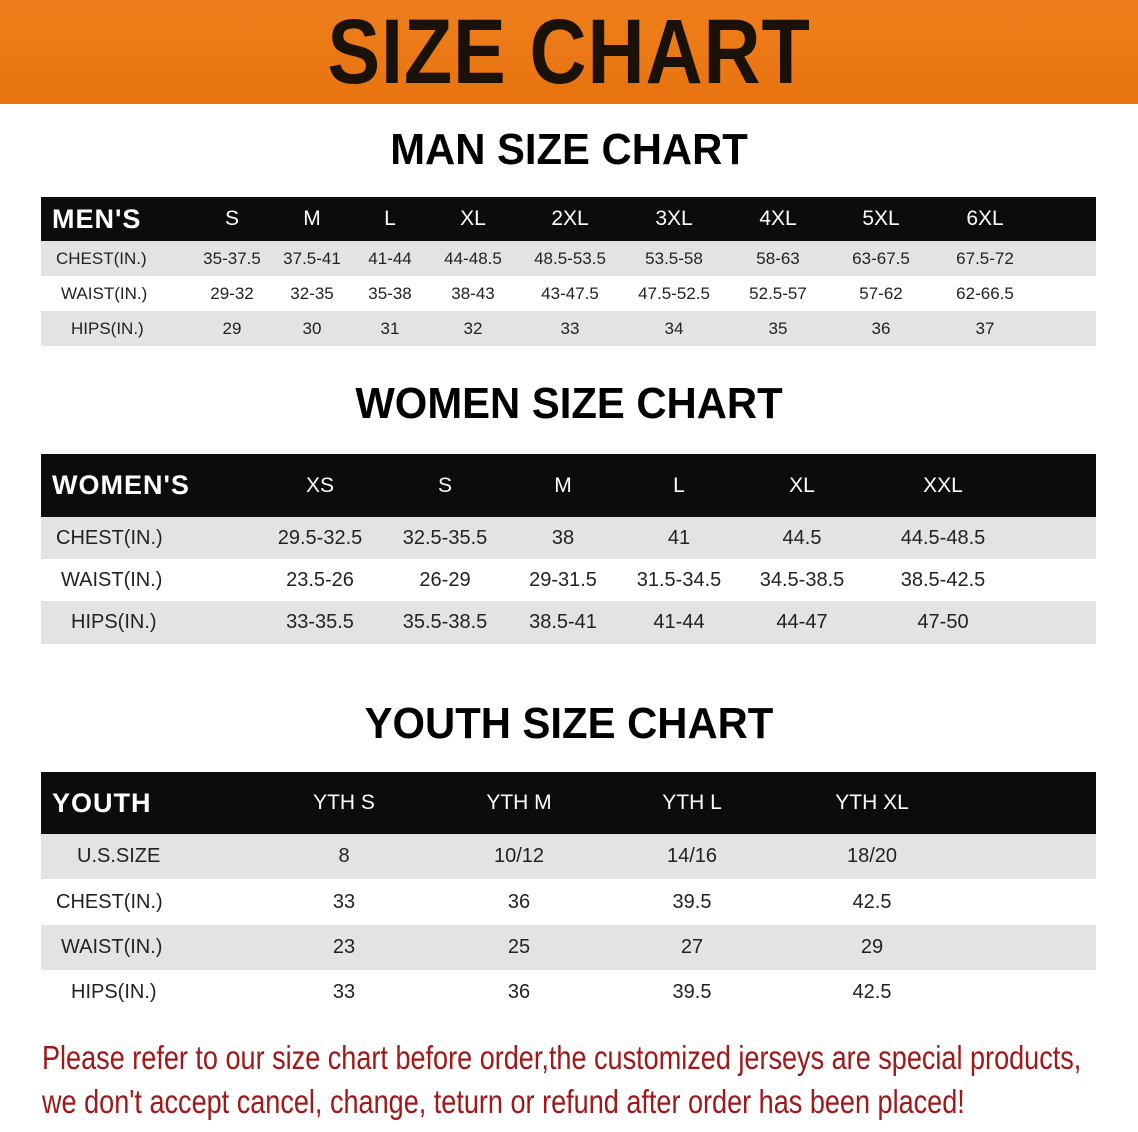 This screenshot has height=1132, width=1138. I want to click on size-header-cell: YTH S, so click(344, 802).